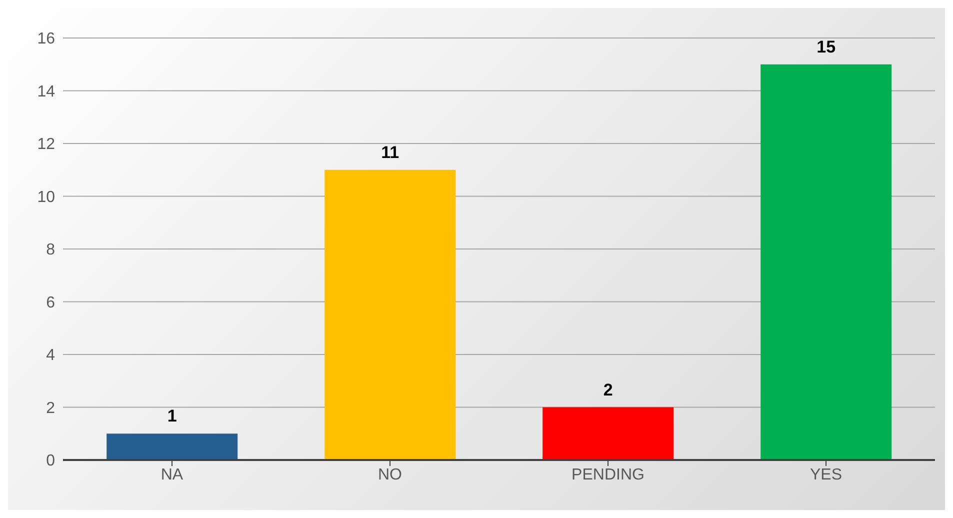 The height and width of the screenshot is (518, 953). Describe the element at coordinates (172, 416) in the screenshot. I see `data-label: 1` at that location.